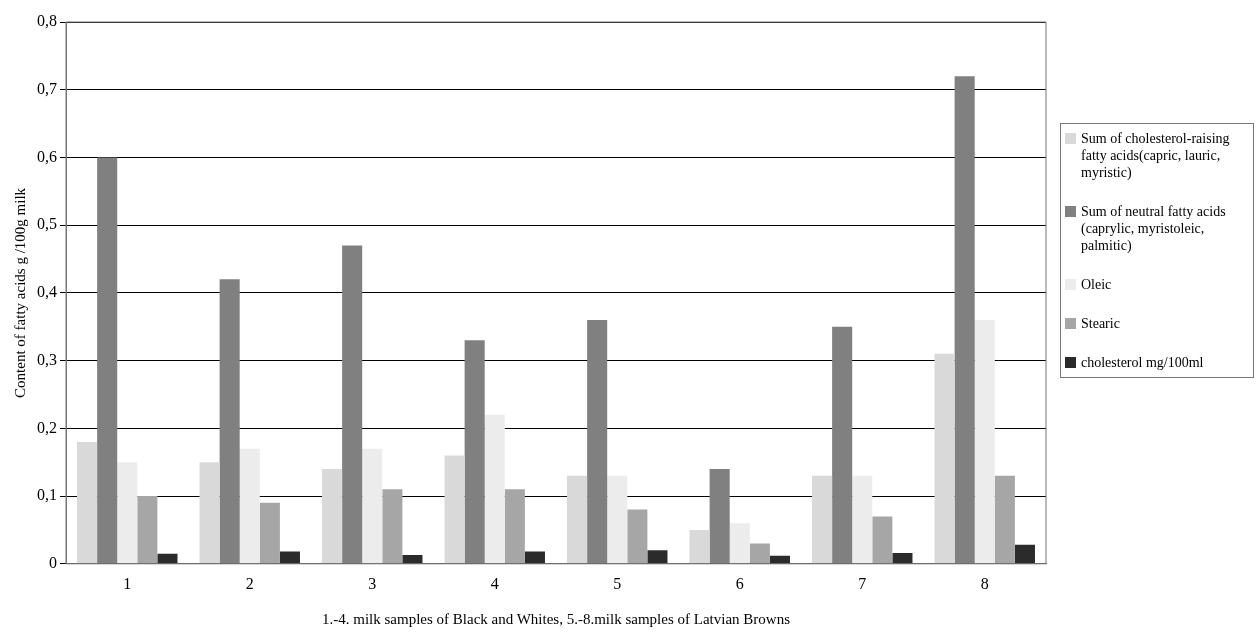  I want to click on legend-label: Stearic, so click(1100, 323).